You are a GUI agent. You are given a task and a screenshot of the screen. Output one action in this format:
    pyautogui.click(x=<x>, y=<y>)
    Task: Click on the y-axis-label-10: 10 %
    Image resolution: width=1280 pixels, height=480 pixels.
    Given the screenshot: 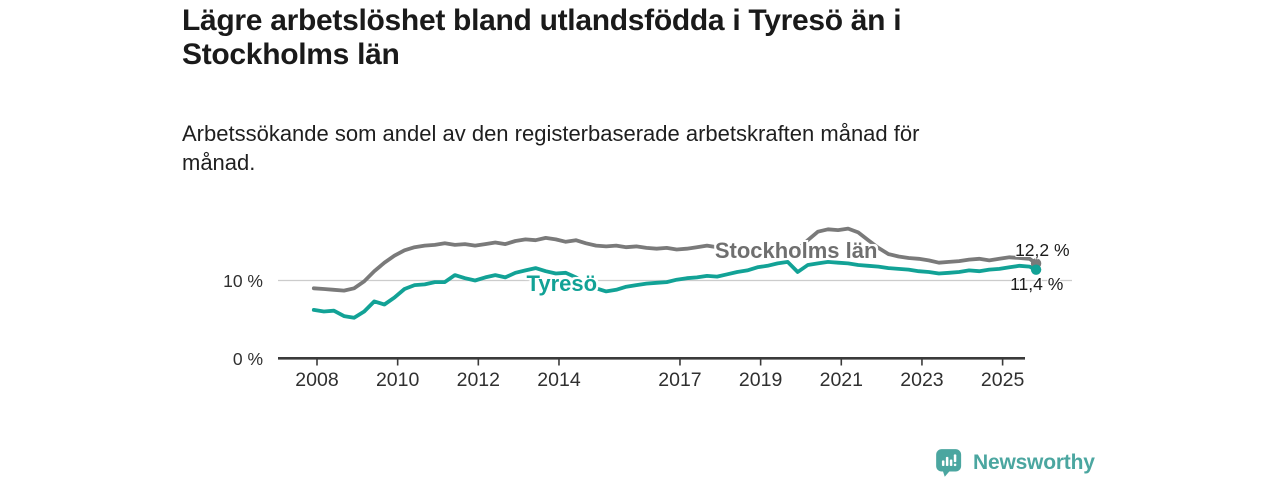 What is the action you would take?
    pyautogui.click(x=243, y=281)
    